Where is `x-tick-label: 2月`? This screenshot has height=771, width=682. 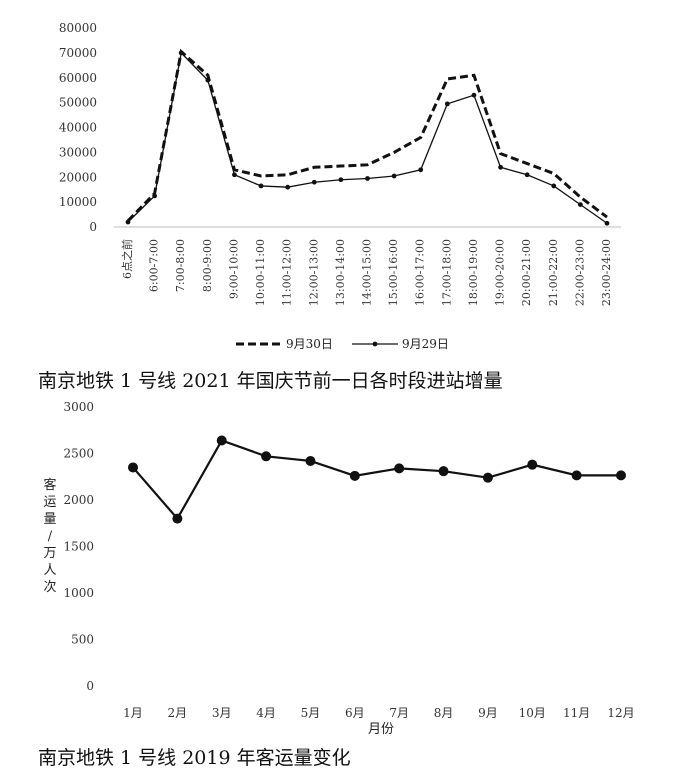
x-tick-label: 2月 is located at coordinates (178, 713).